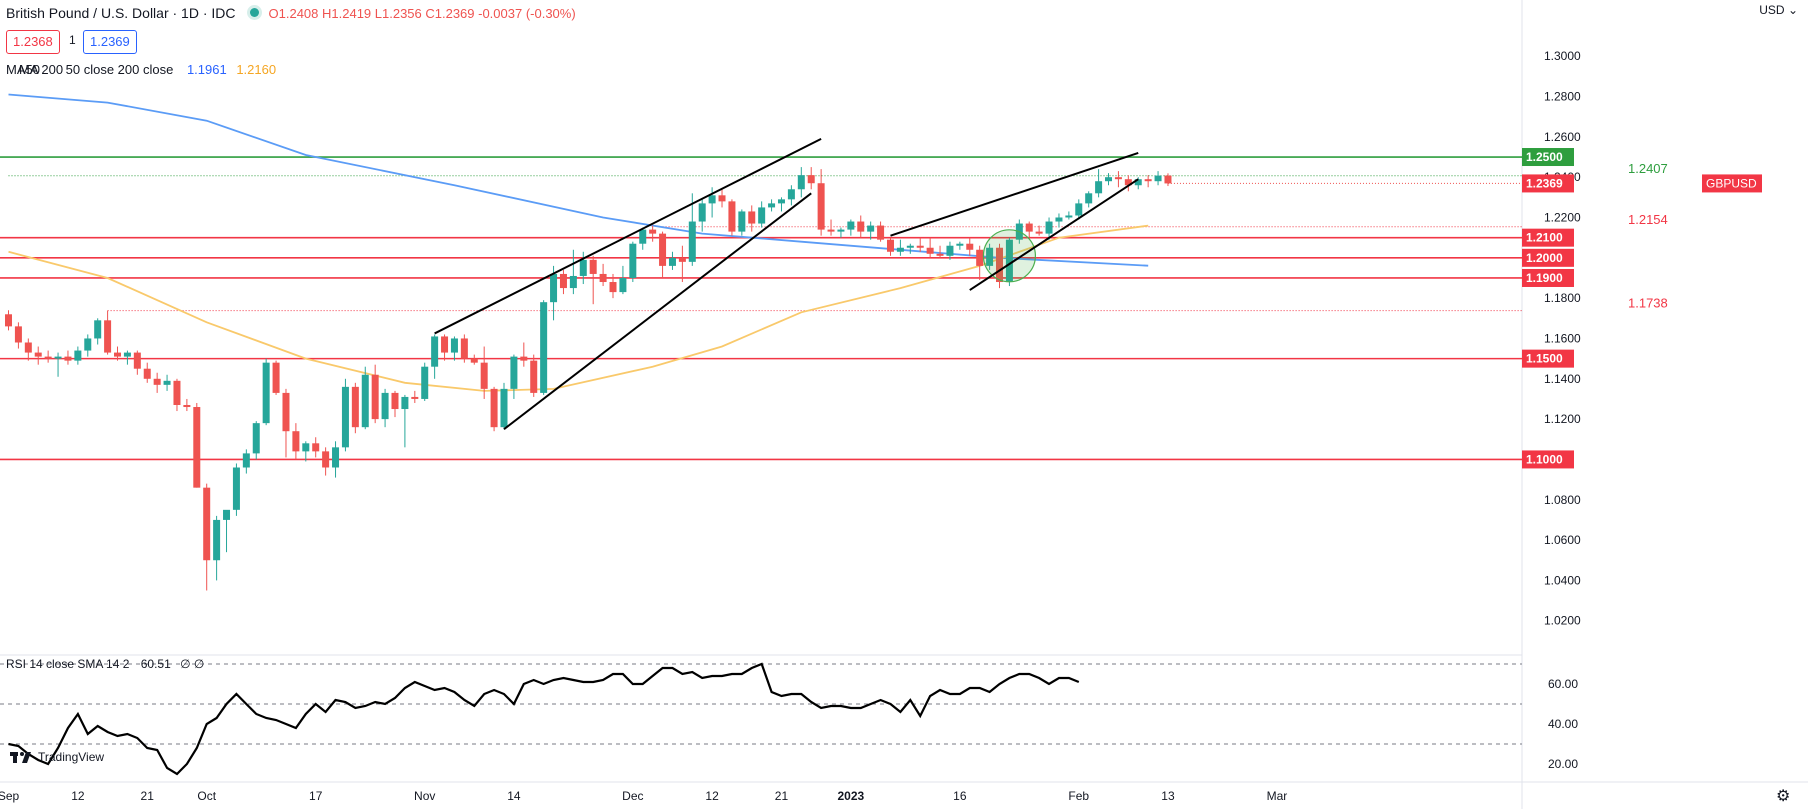  What do you see at coordinates (57, 757) in the screenshot?
I see `tradingview-logo: TradingView` at bounding box center [57, 757].